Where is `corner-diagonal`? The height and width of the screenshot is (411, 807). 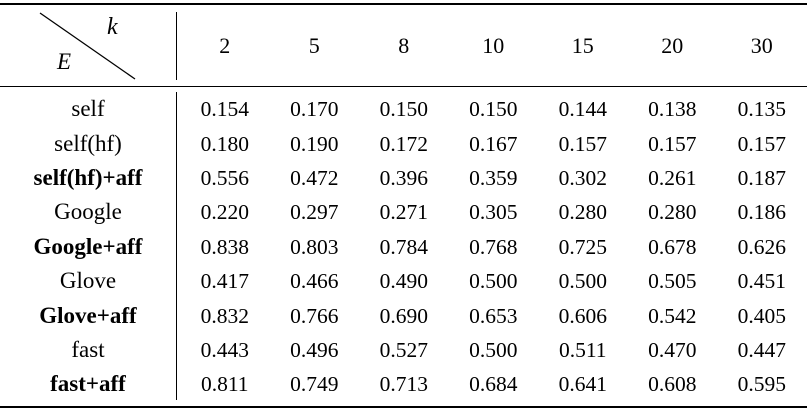 corner-diagonal is located at coordinates (87, 46).